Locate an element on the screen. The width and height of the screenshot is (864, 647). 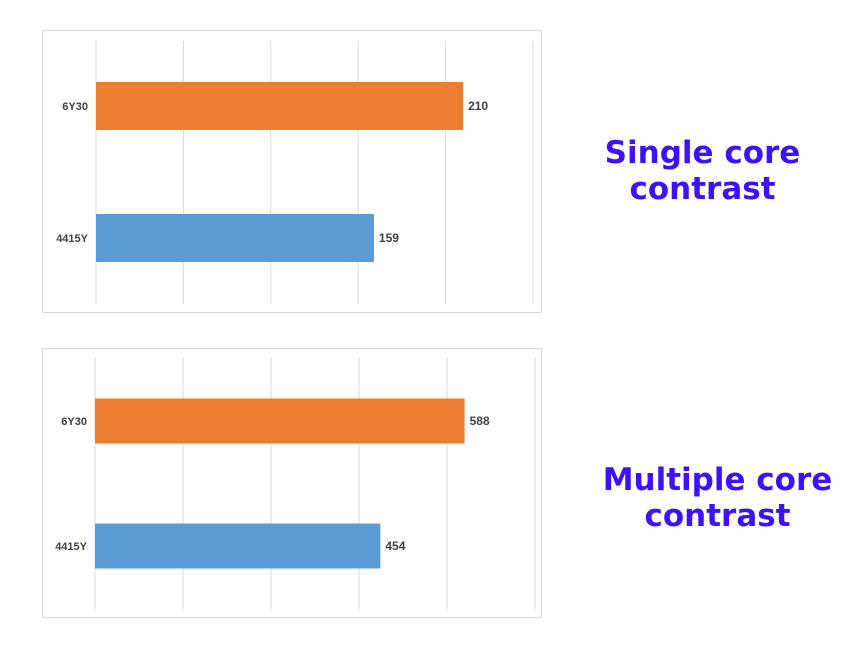
multiple-core-caption: Multiple core contrast is located at coordinates (712, 498).